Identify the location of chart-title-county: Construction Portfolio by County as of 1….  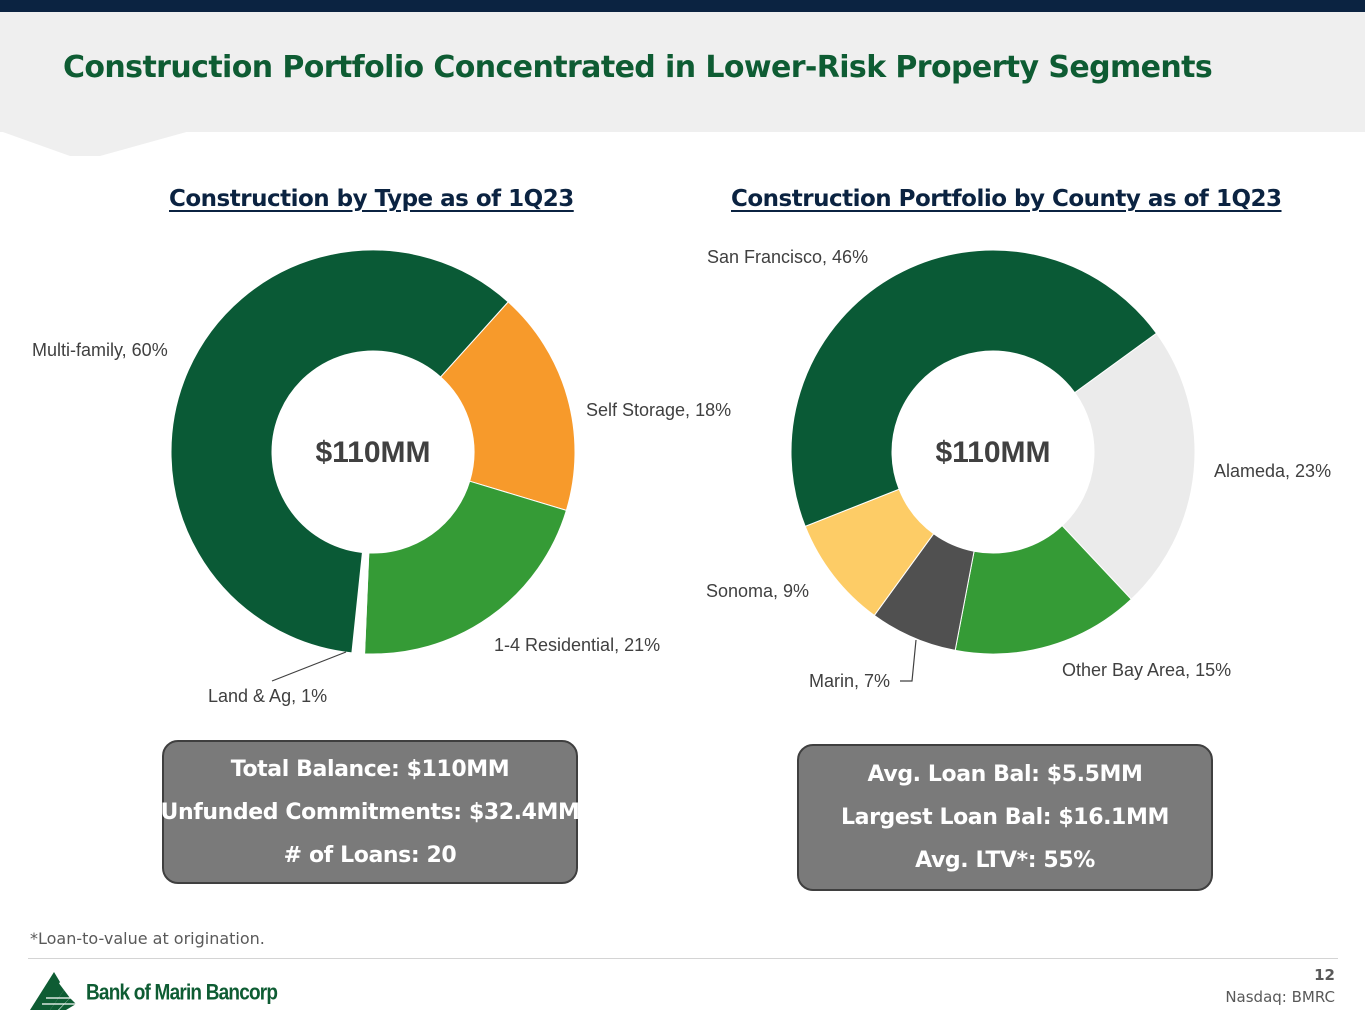
(1006, 199).